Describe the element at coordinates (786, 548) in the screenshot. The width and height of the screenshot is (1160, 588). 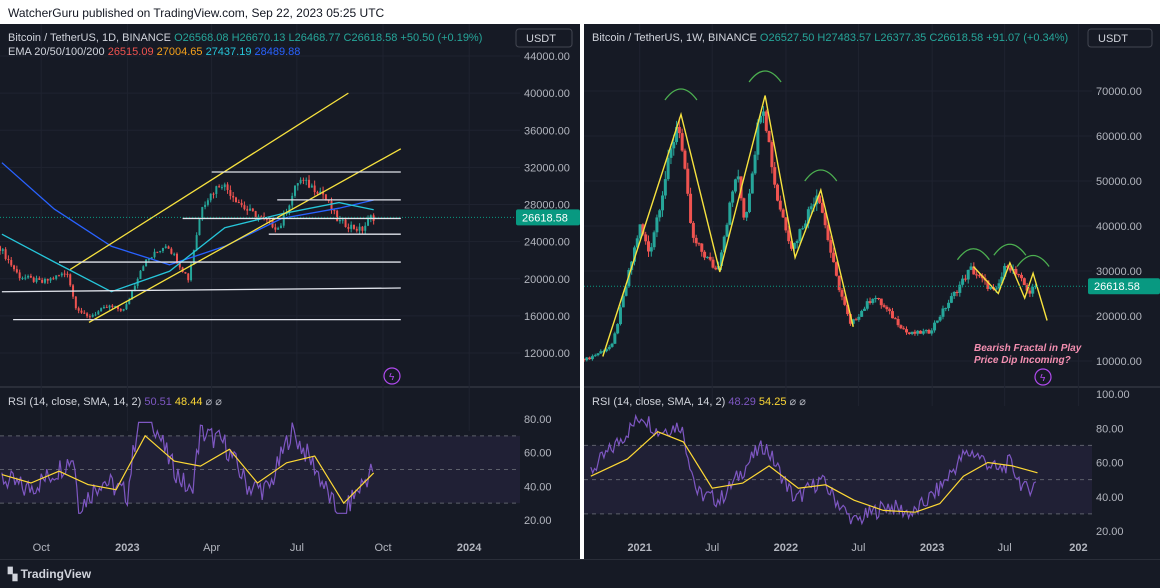
I see `time-tick-label: 2022` at that location.